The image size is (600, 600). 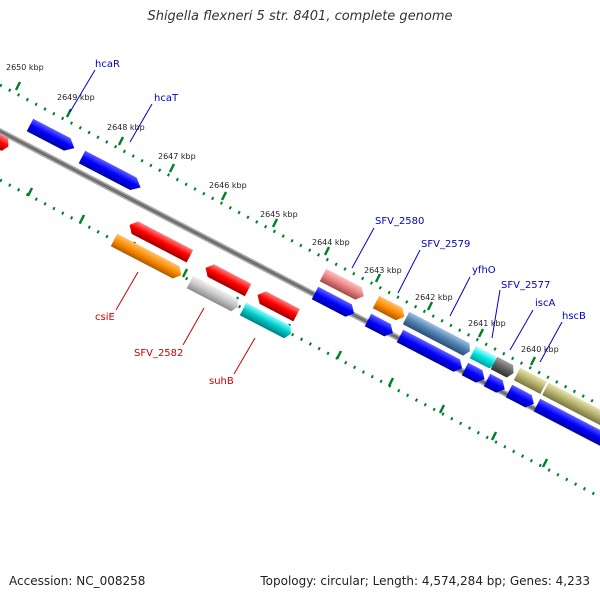 I want to click on leader-hcaT, so click(x=141, y=123).